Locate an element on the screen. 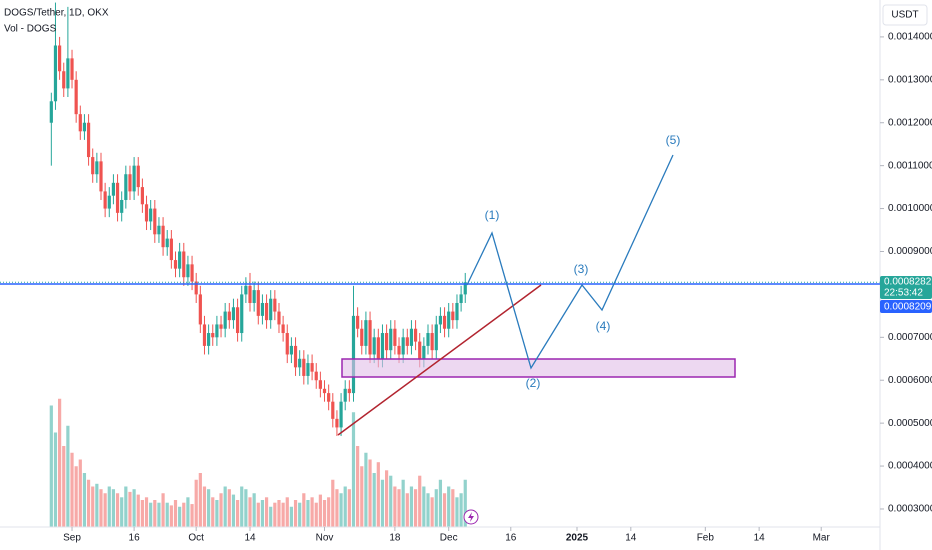  countdown: 22:53:42 is located at coordinates (903, 293).